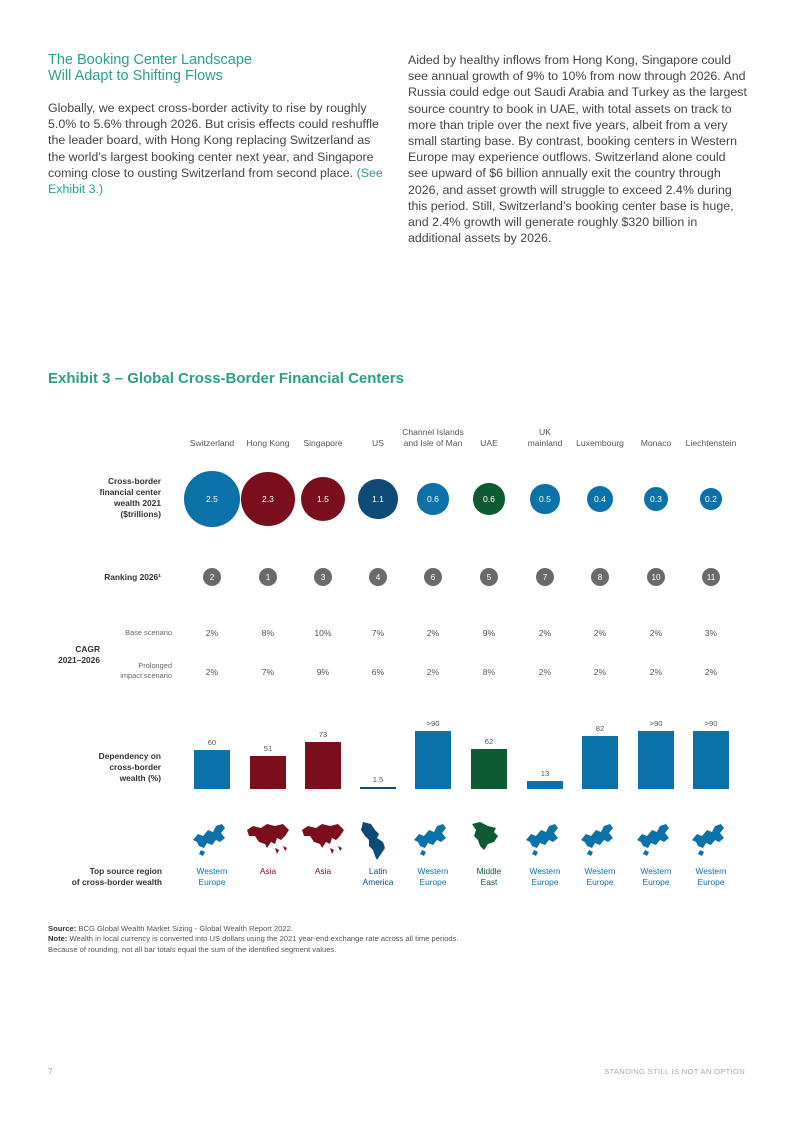 Image resolution: width=793 pixels, height=1122 pixels. What do you see at coordinates (116, 882) in the screenshot?
I see `source-region-row-label-line: of cross-border wealth` at bounding box center [116, 882].